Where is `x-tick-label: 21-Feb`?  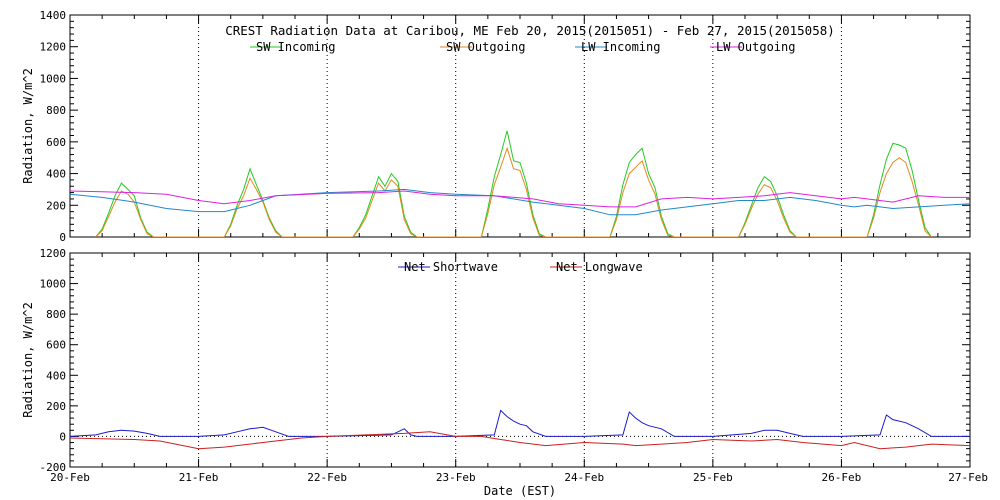 x-tick-label: 21-Feb is located at coordinates (199, 477).